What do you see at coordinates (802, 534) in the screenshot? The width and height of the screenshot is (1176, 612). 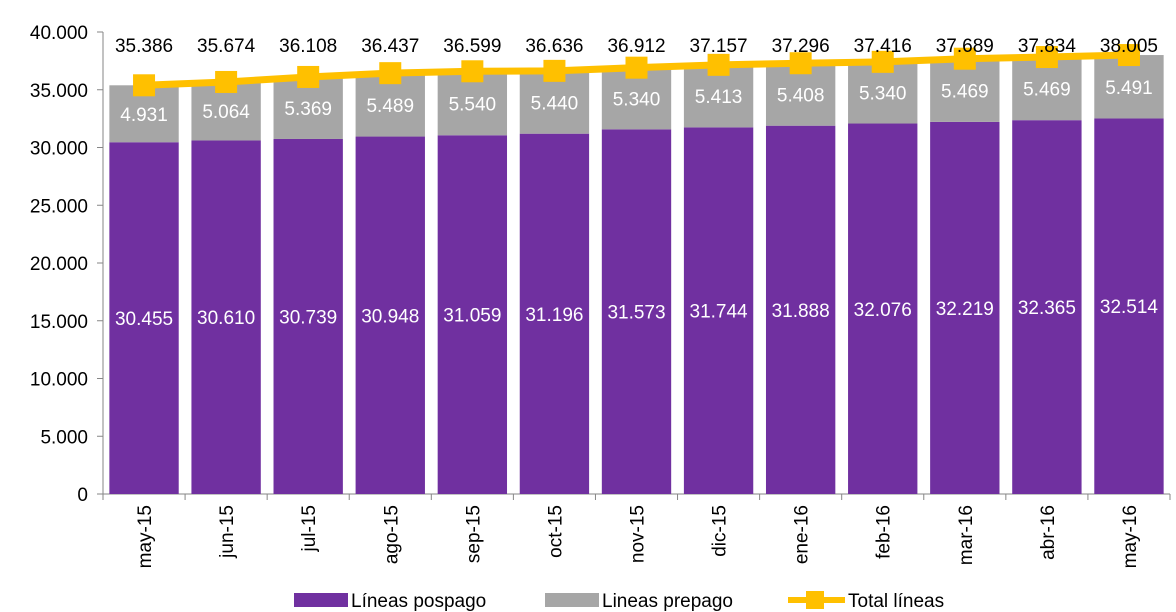 I see `x-tick-label: ene-16` at bounding box center [802, 534].